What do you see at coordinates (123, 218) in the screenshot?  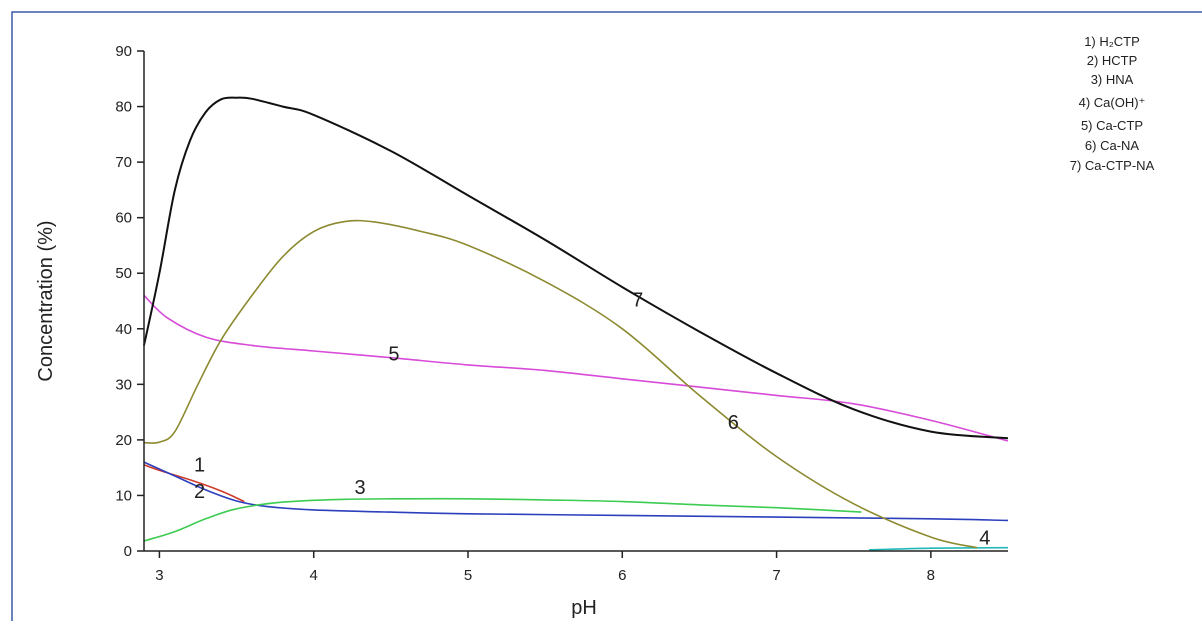 I see `y-tick-label: 60` at bounding box center [123, 218].